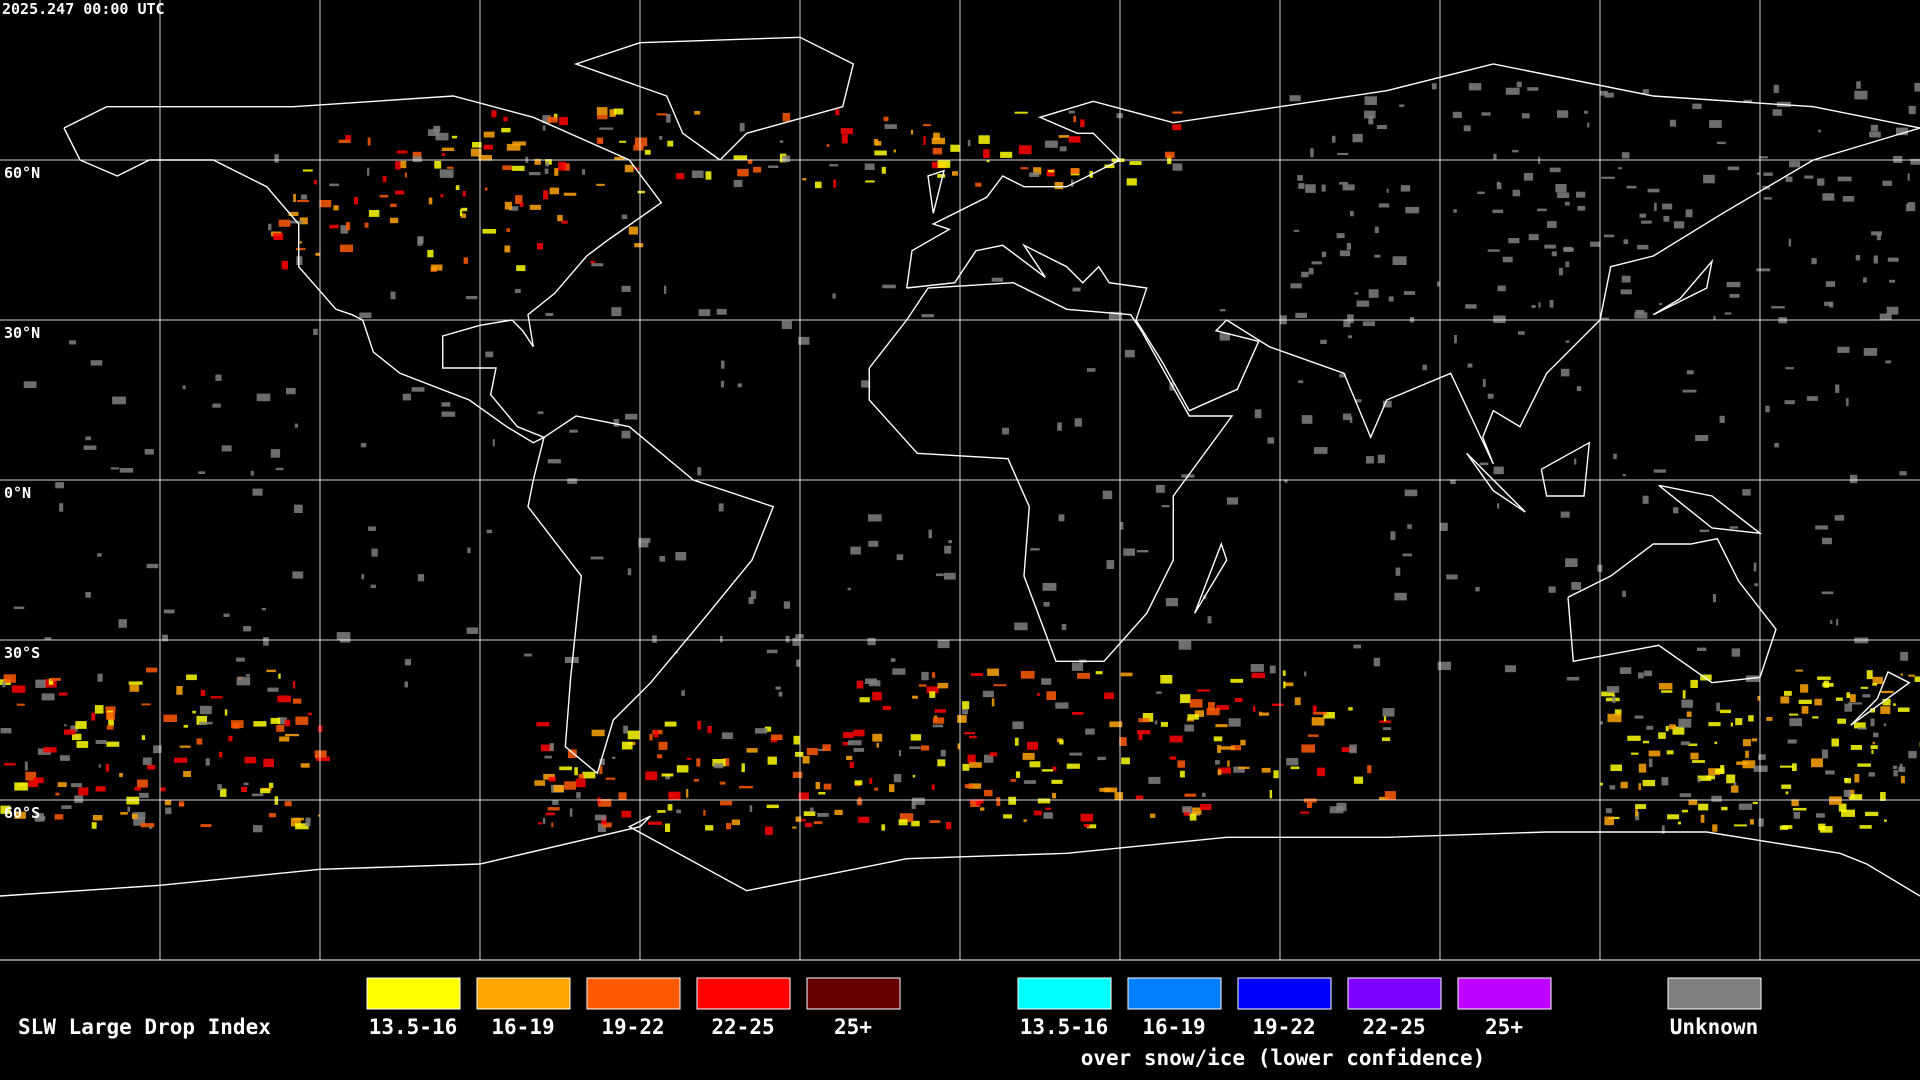  Describe the element at coordinates (83, 9) in the screenshot. I see `timestamp: 2025.247 00:00 UTC` at that location.